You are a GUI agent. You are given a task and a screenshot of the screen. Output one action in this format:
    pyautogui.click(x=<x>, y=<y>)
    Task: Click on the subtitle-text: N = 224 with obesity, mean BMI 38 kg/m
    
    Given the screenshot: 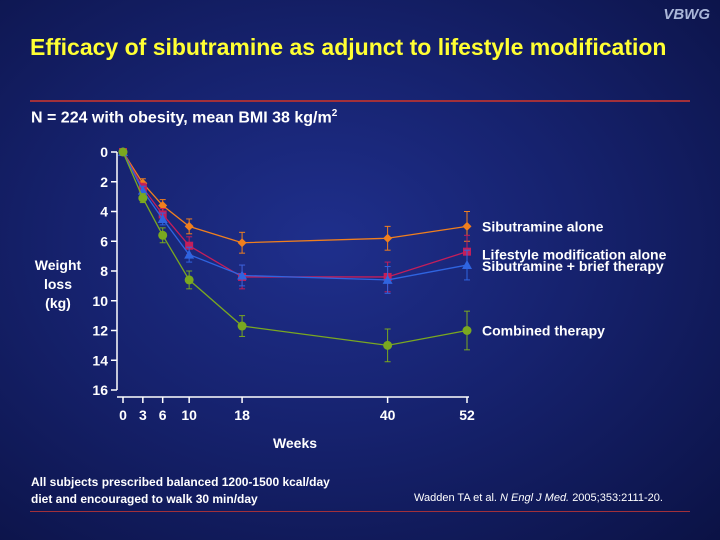 What is the action you would take?
    pyautogui.click(x=181, y=118)
    